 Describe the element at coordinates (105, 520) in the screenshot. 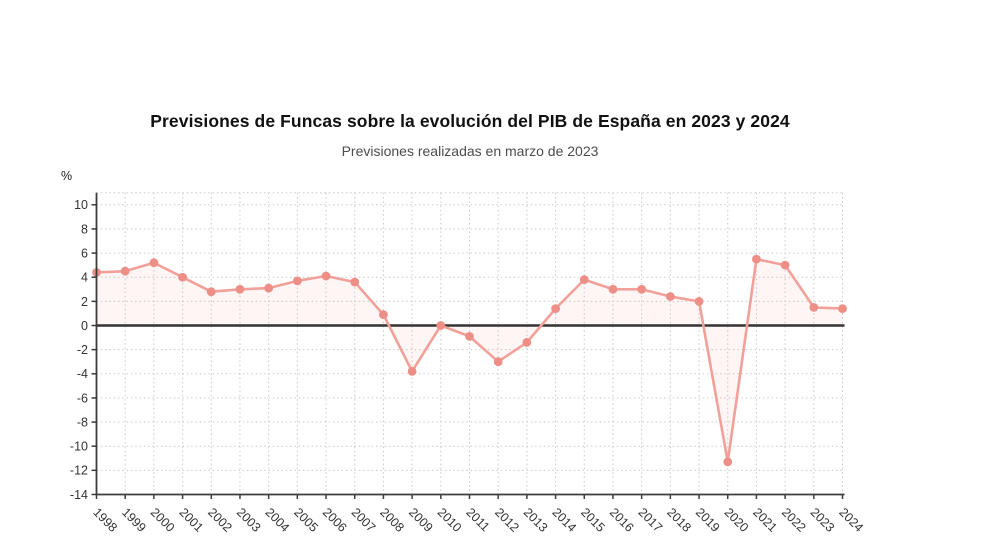

I see `x-tick-label: 1998` at that location.